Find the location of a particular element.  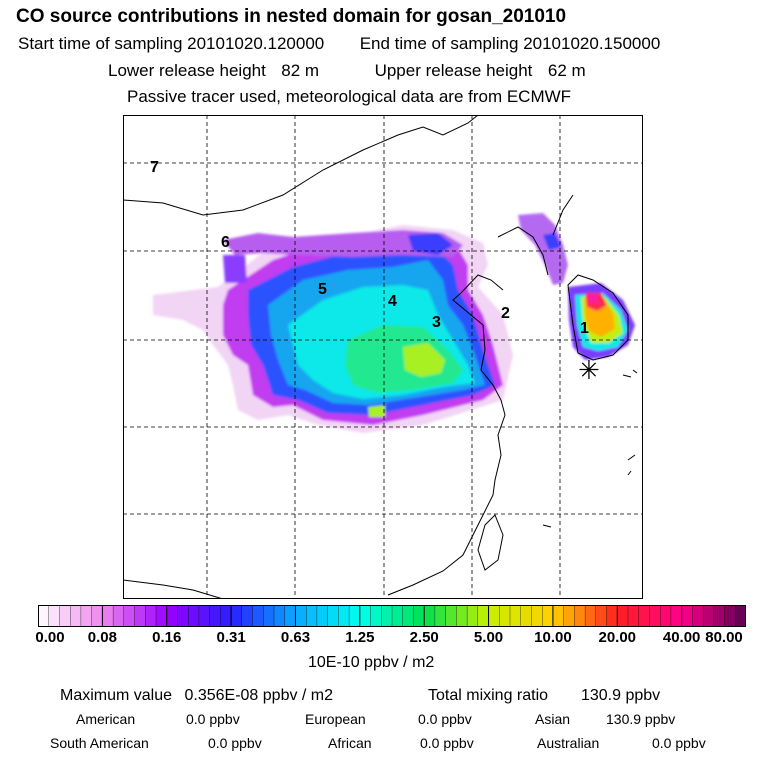

end-time-label: End time of sampling is located at coordinates (439, 43).